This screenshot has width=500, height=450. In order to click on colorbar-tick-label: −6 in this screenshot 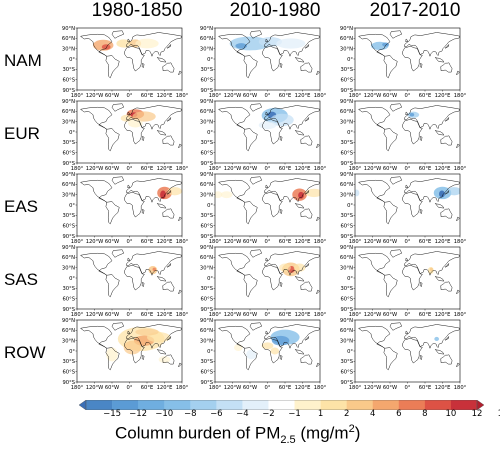, I will do `click(216, 414)`.